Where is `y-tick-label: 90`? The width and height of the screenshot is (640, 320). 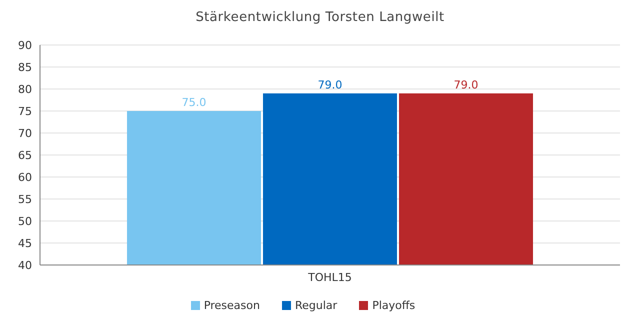
y-tick-label: 90 is located at coordinates (25, 45).